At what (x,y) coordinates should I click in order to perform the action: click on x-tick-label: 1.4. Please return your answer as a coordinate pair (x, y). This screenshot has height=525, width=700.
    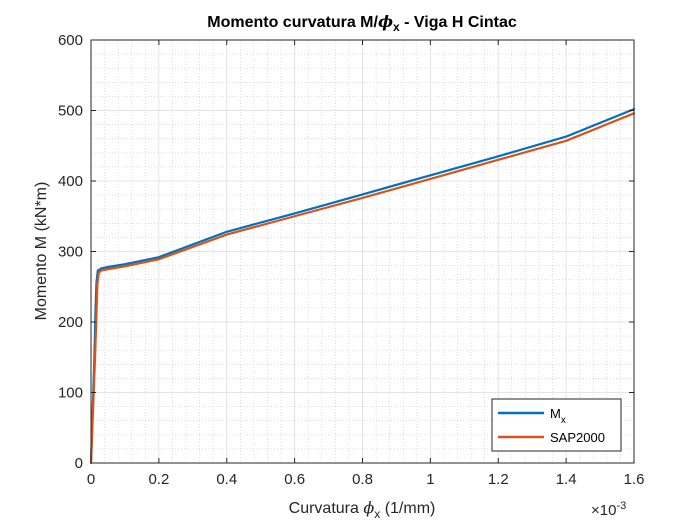
    Looking at the image, I should click on (566, 479).